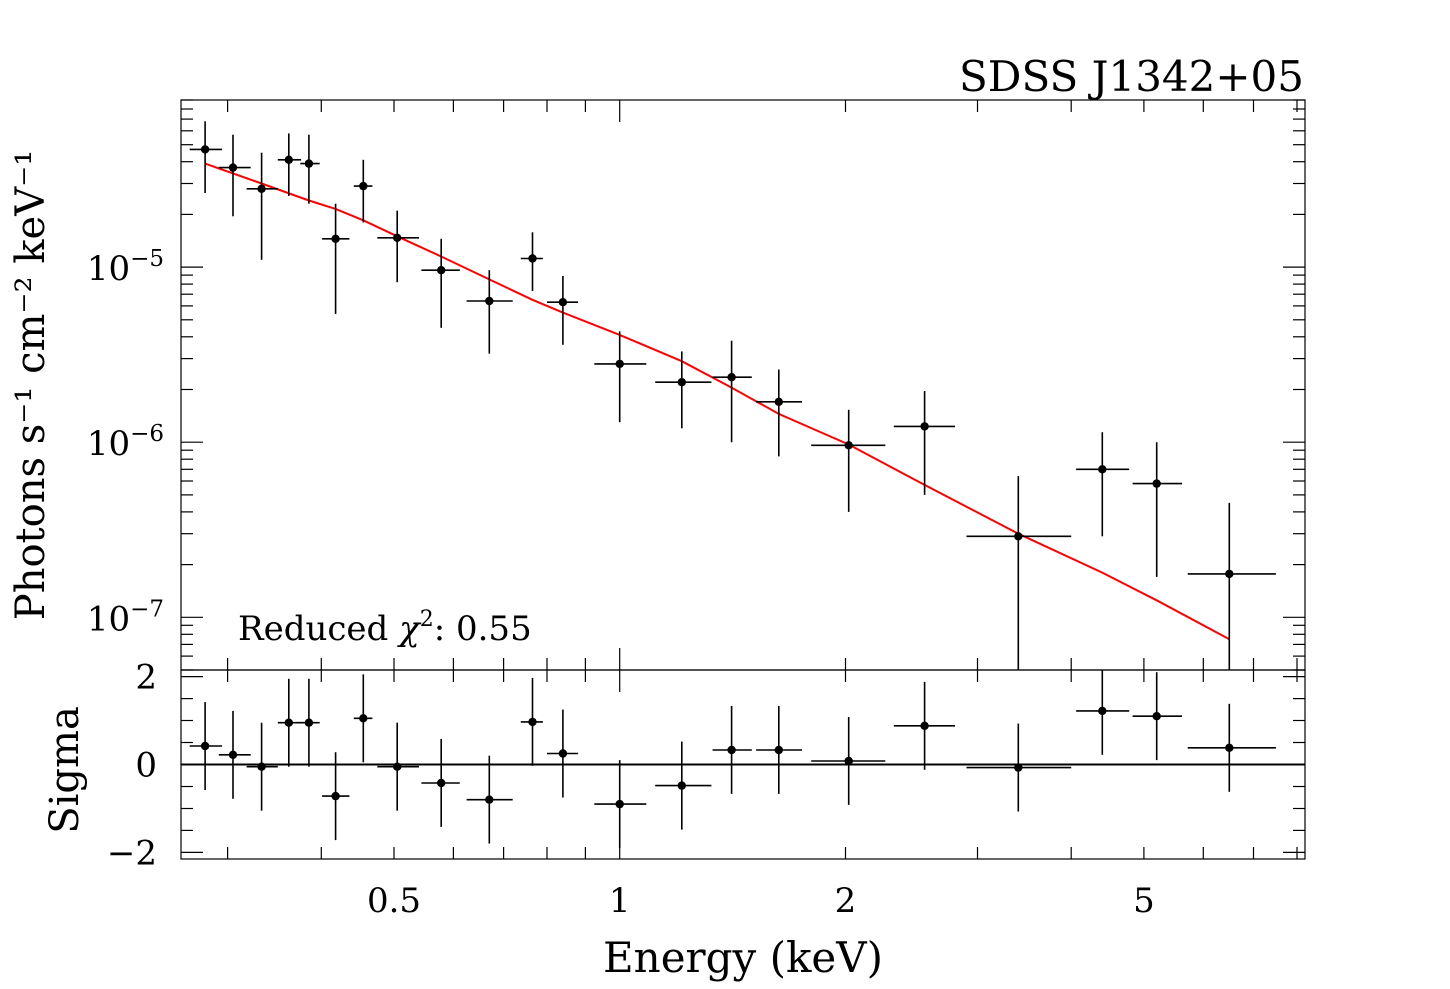 This screenshot has width=1450, height=989. Describe the element at coordinates (318, 629) in the screenshot. I see `annotation-prefix: Reduced` at that location.